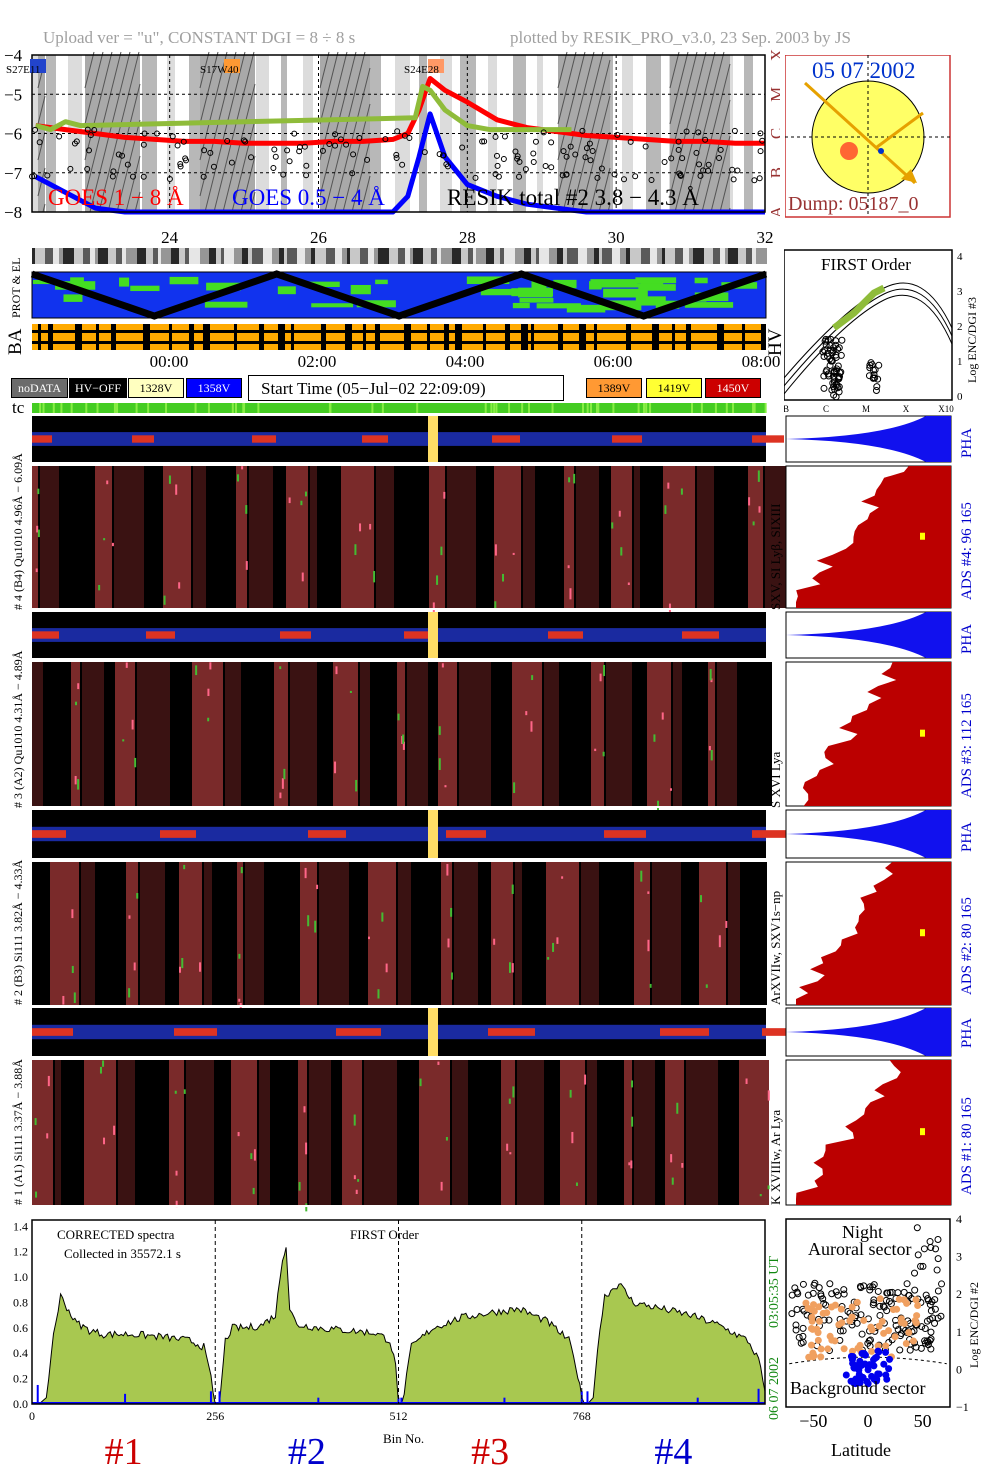  What do you see at coordinates (831, 339) in the screenshot?
I see `first-order-point` at bounding box center [831, 339].